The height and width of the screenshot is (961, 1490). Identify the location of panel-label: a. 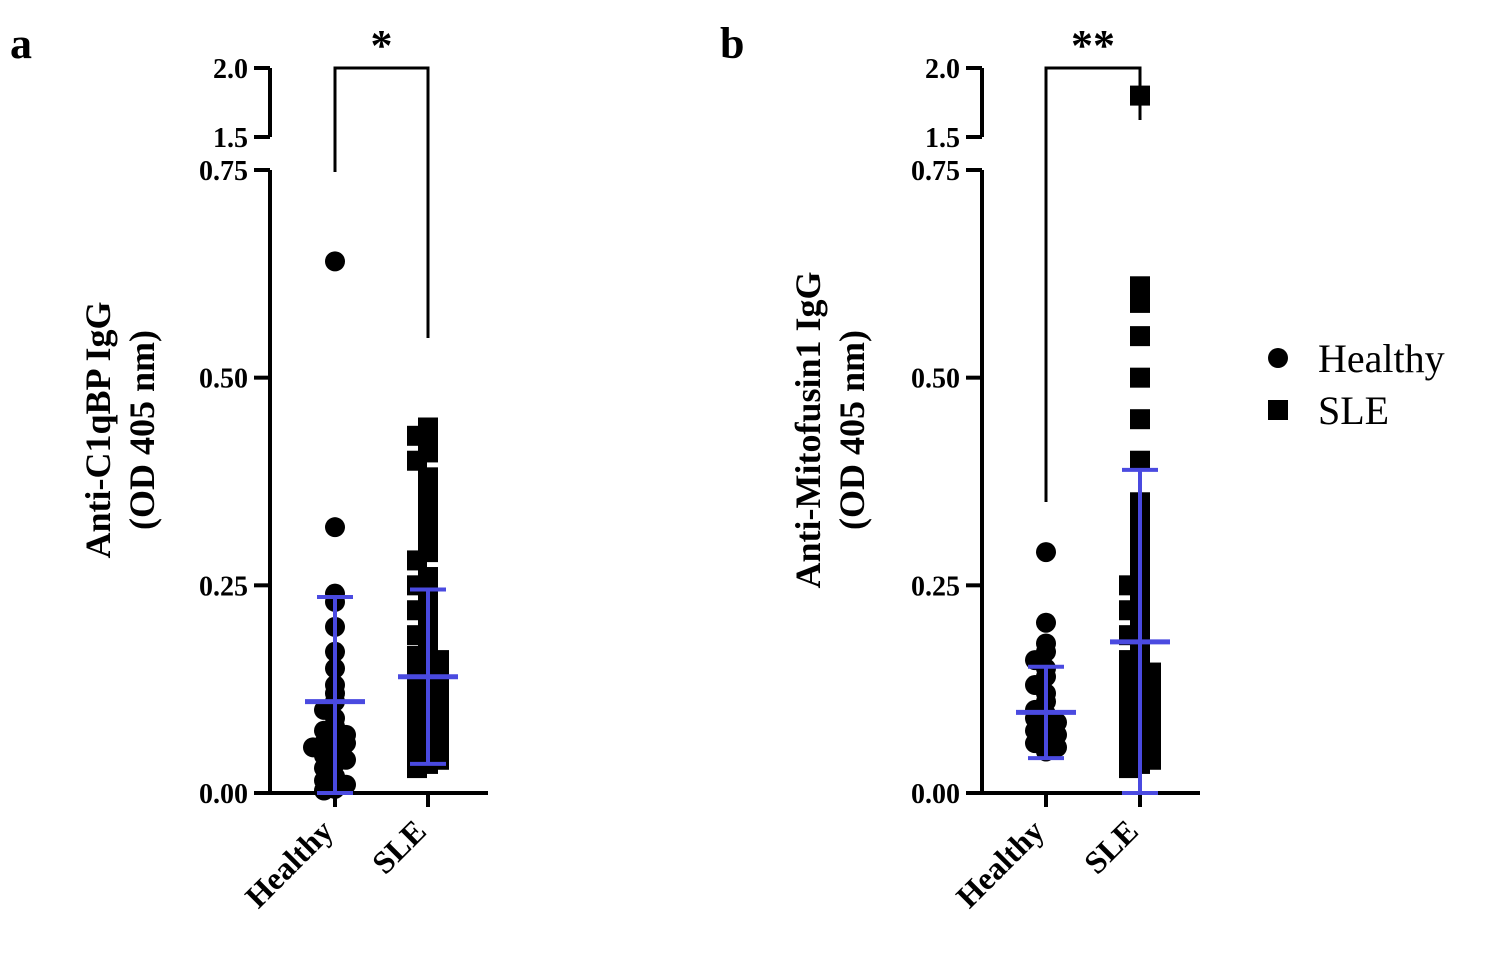
(21, 43).